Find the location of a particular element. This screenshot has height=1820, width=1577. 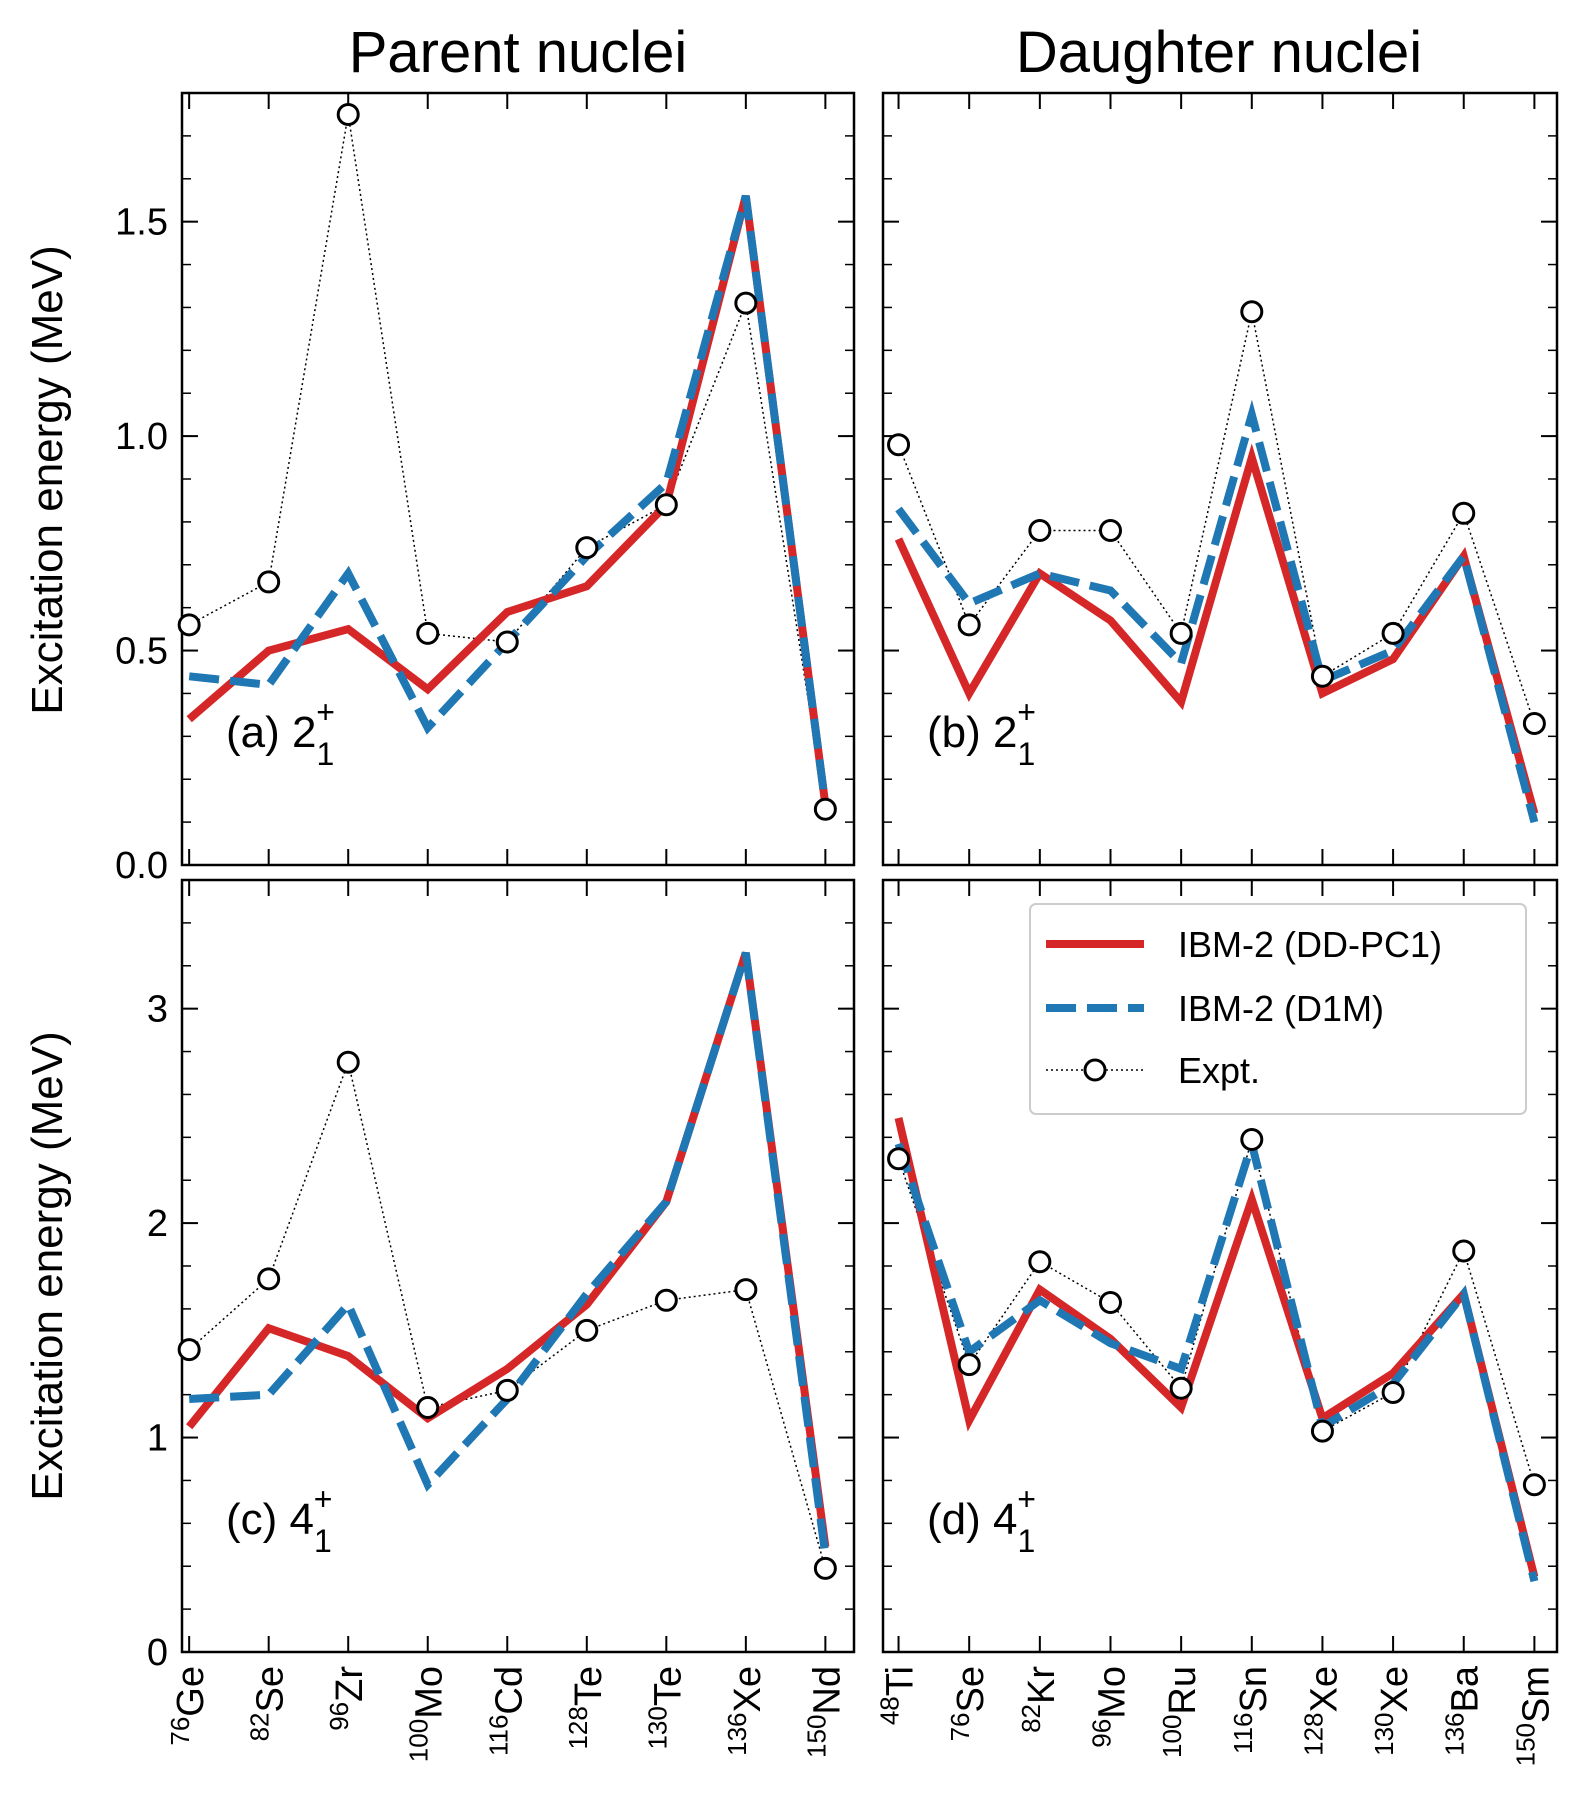

x-tick-label: 130Te is located at coordinates (665, 1708).